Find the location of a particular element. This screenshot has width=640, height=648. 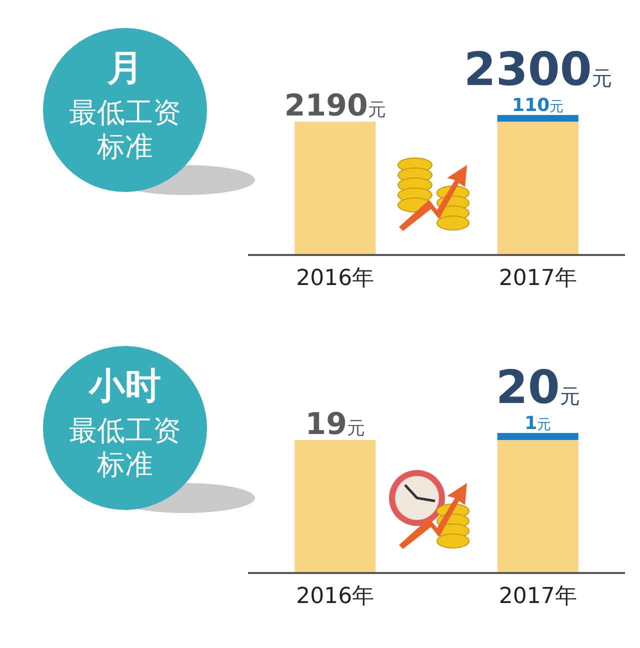

data-label: 1元 is located at coordinates (538, 423).